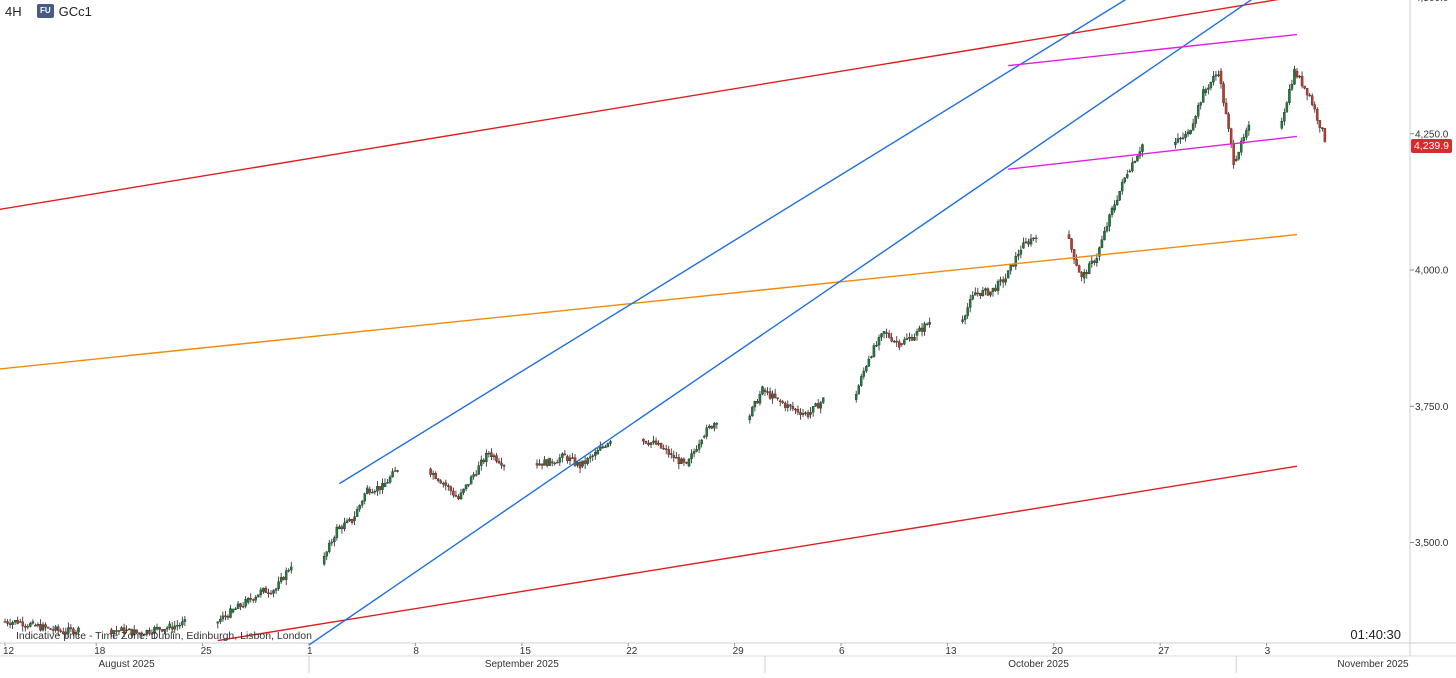 This screenshot has width=1456, height=678. I want to click on symbol-header: FU GCc1, so click(64, 11).